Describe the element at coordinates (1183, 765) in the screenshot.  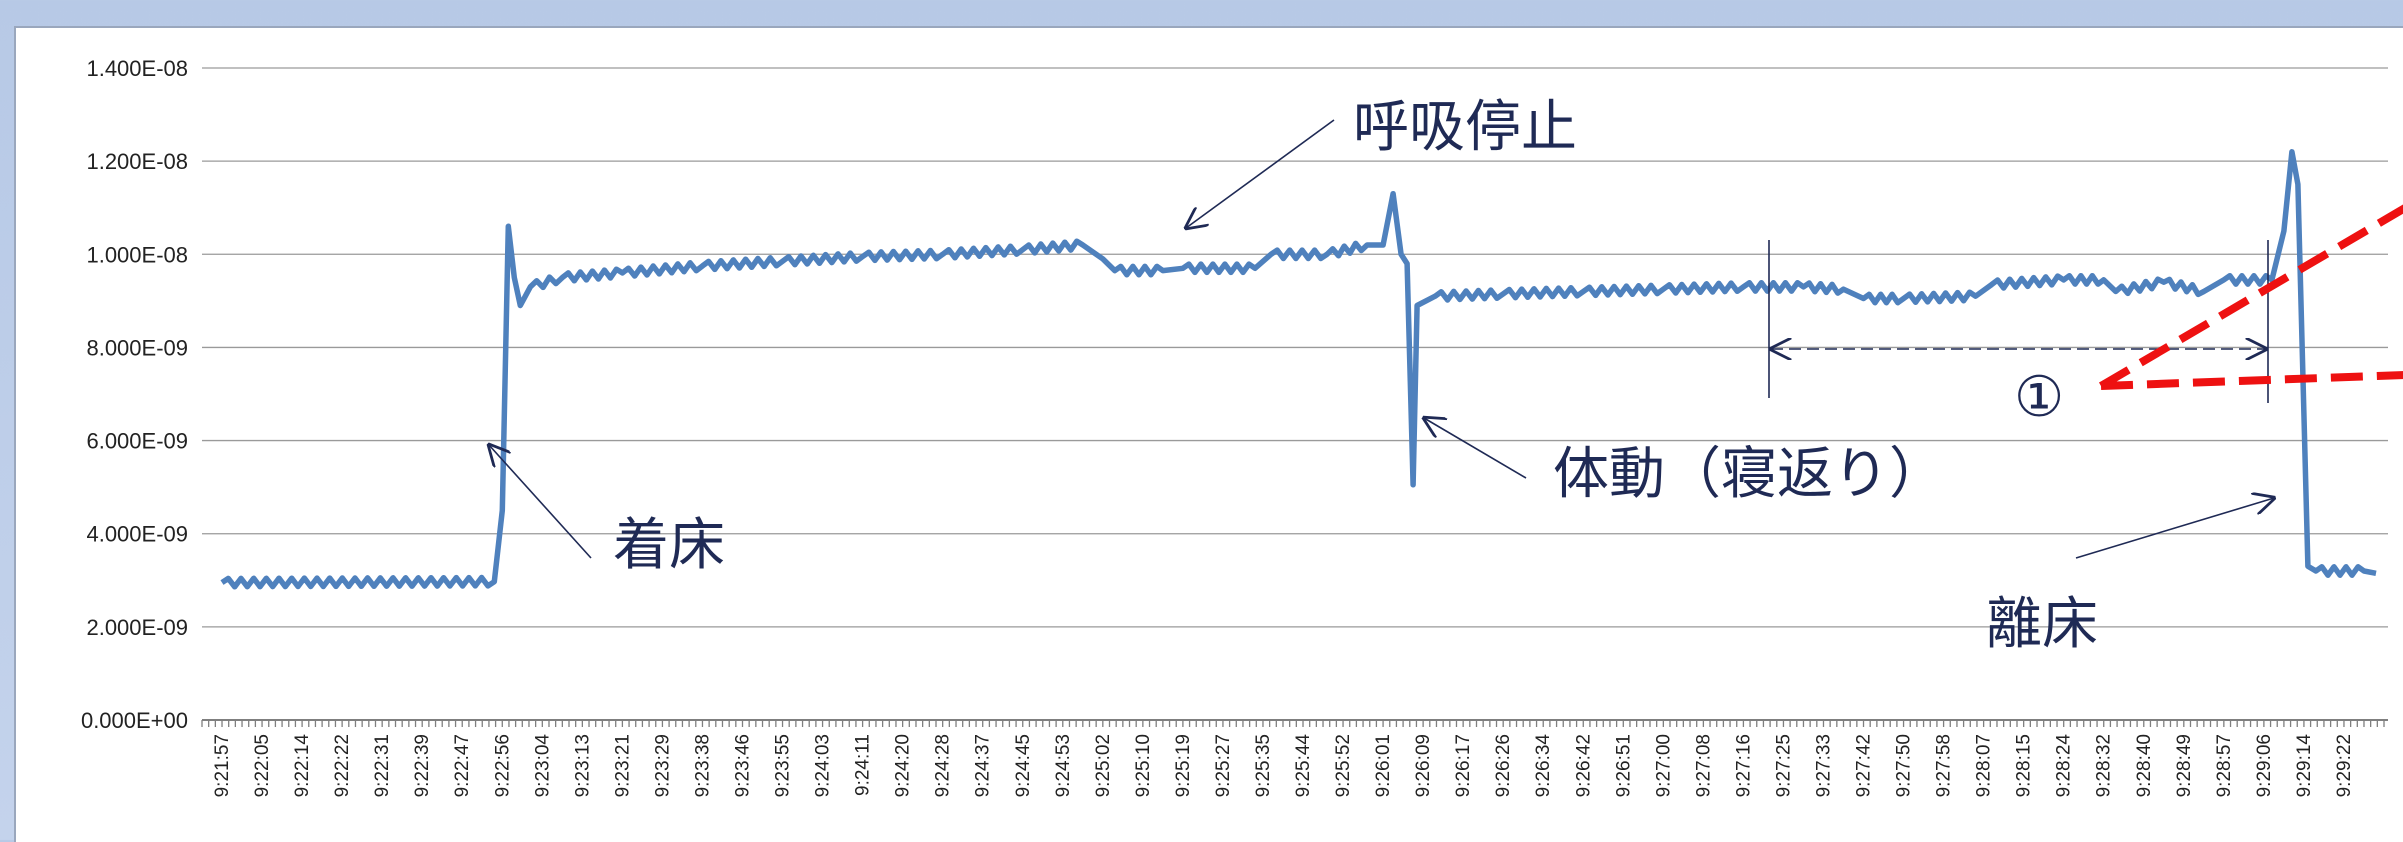
I see `x-tick-label: 9:25:19` at that location.